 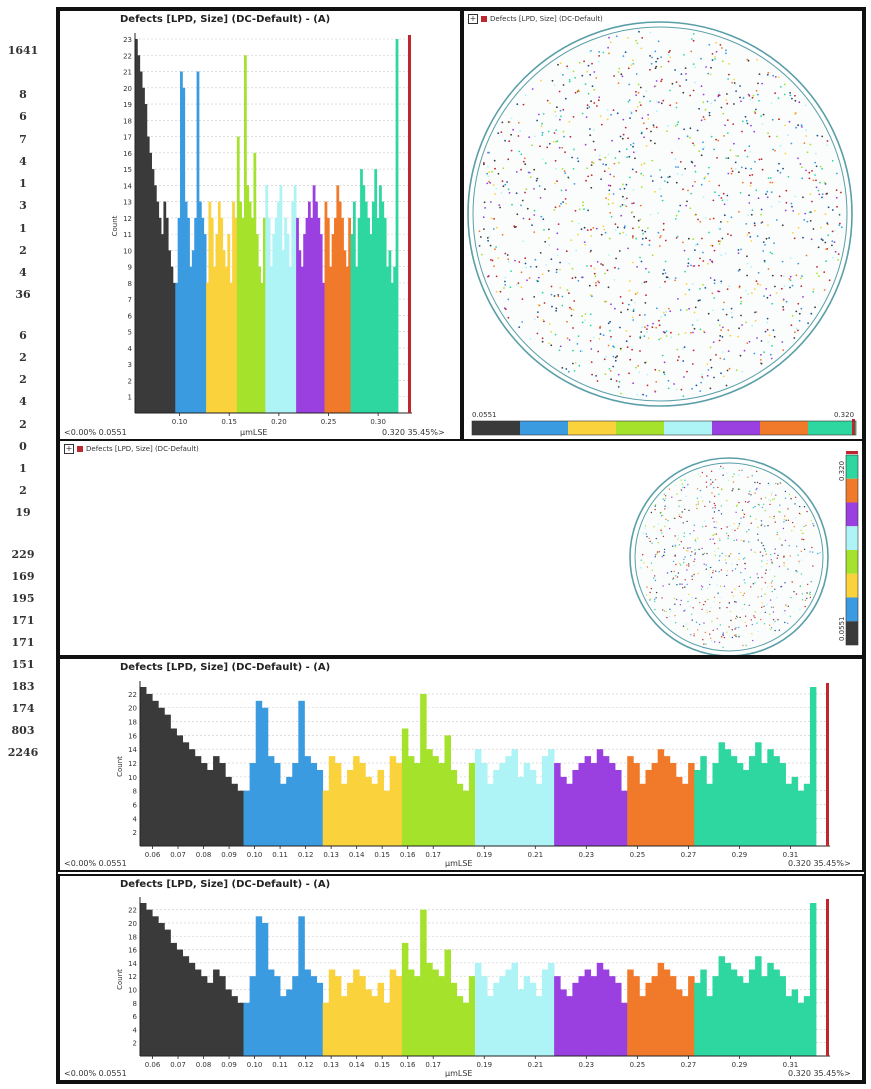 I want to click on y-tick-label: 16, so click(x=132, y=736).